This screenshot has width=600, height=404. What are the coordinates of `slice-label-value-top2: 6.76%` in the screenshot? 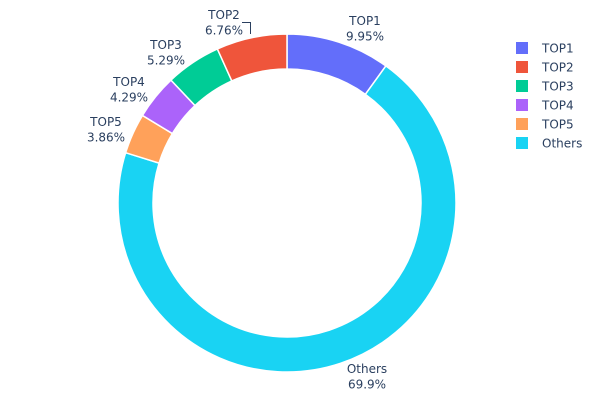 It's located at (224, 31).